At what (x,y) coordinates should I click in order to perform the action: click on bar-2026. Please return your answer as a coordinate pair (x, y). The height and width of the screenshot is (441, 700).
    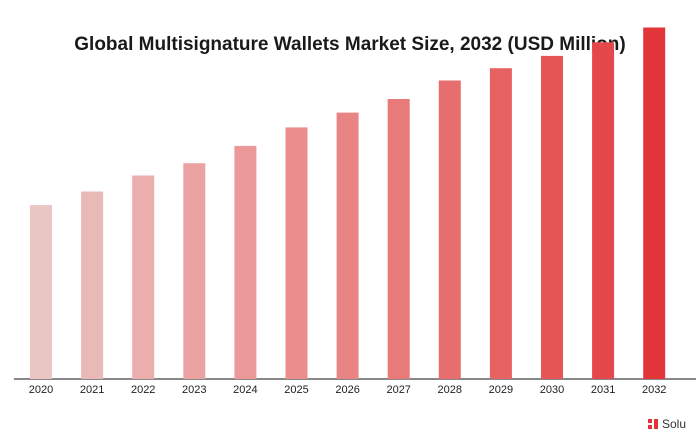
    Looking at the image, I should click on (347, 245).